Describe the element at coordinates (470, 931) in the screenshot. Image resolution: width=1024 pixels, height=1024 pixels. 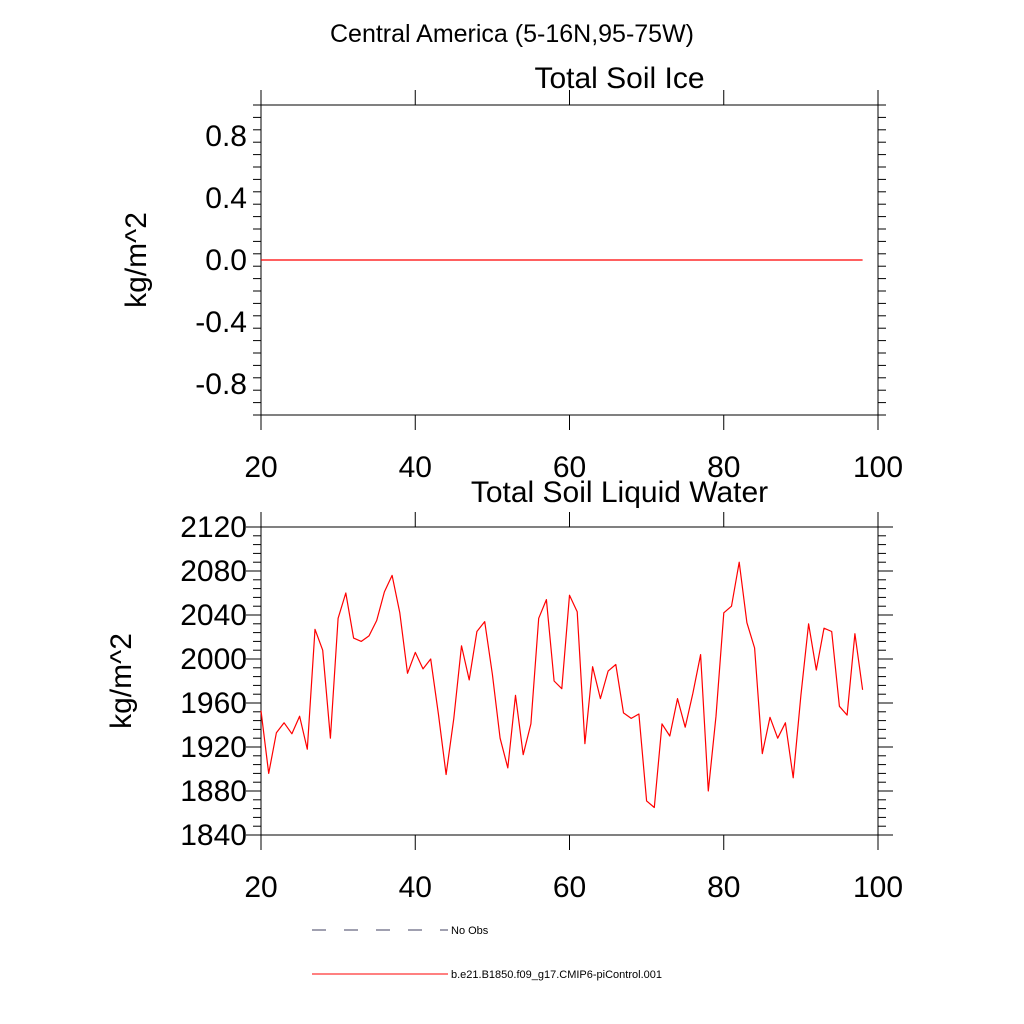
I see `legend-label: No Obs` at that location.